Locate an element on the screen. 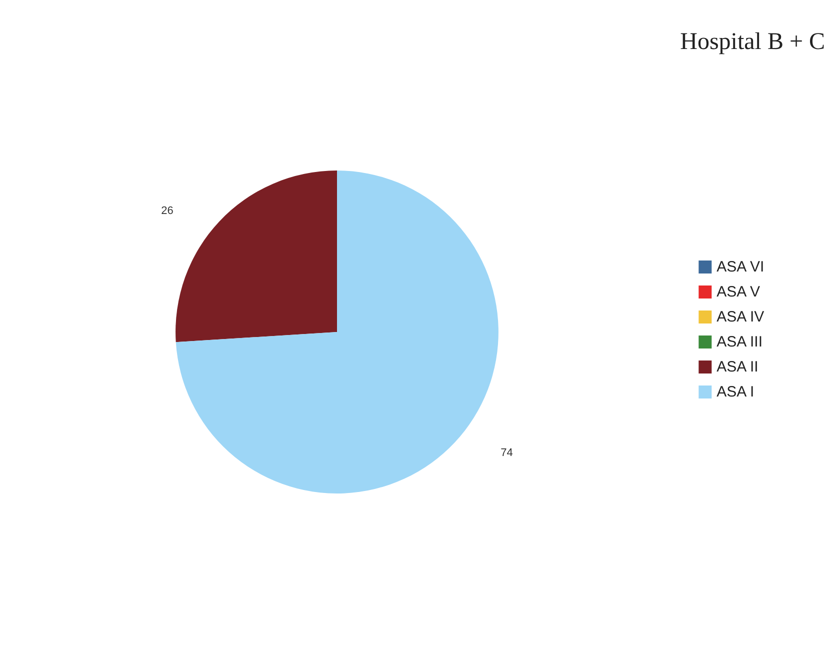 This screenshot has width=840, height=659. legend-label: ASA I is located at coordinates (735, 392).